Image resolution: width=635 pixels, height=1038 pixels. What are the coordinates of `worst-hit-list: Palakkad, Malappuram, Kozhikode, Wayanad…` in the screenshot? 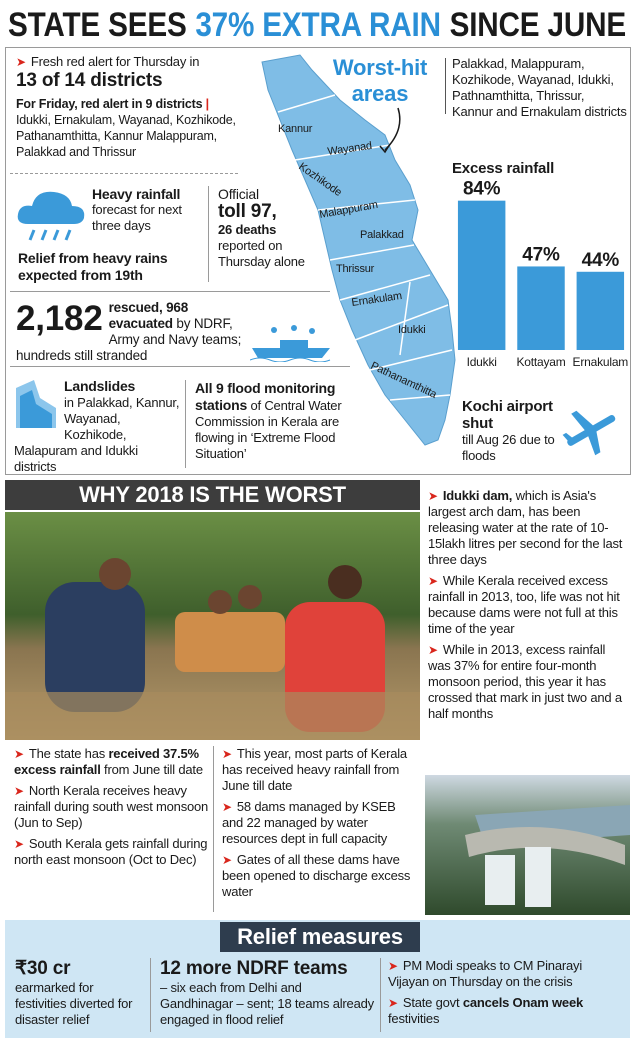 It's located at (540, 90).